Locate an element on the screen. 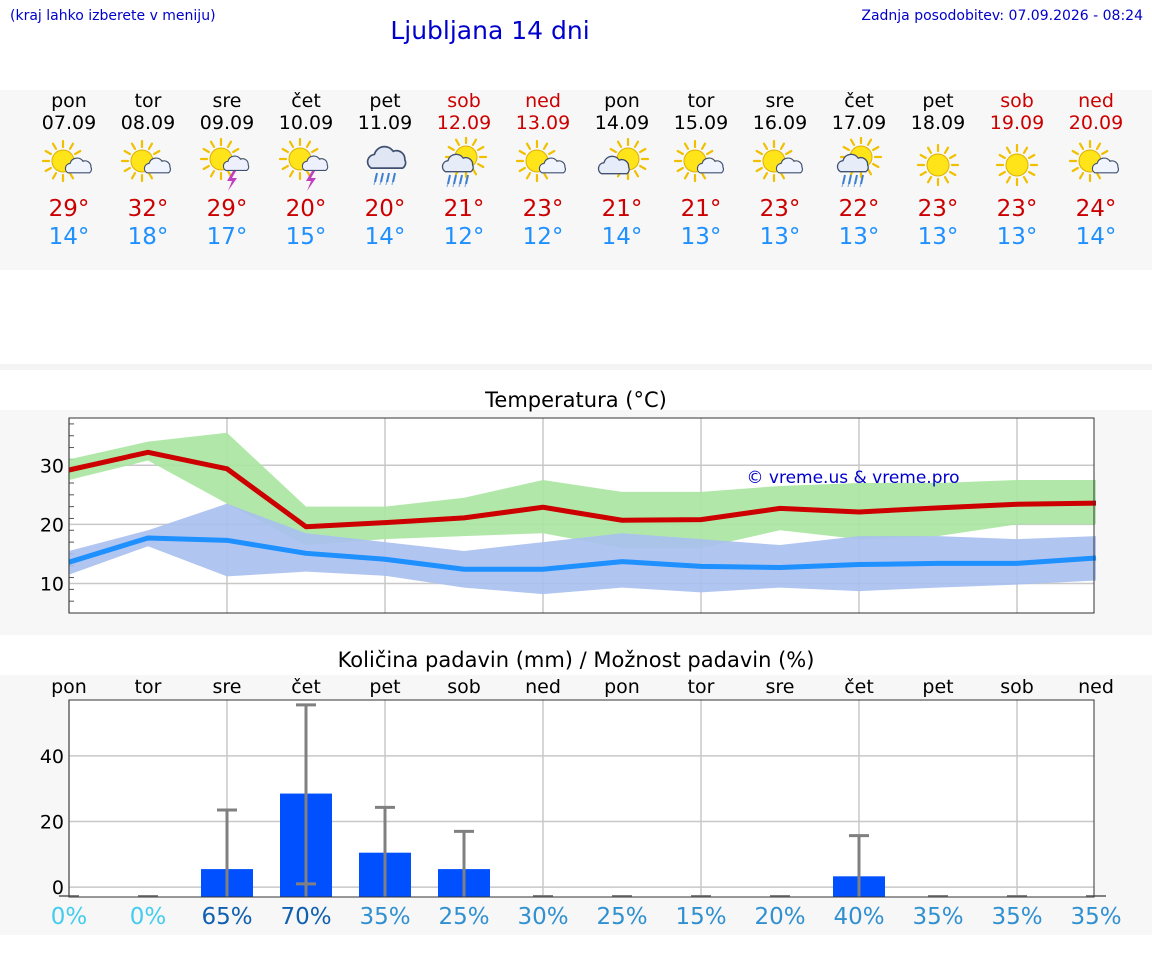  day-date: 17.09 is located at coordinates (859, 123).